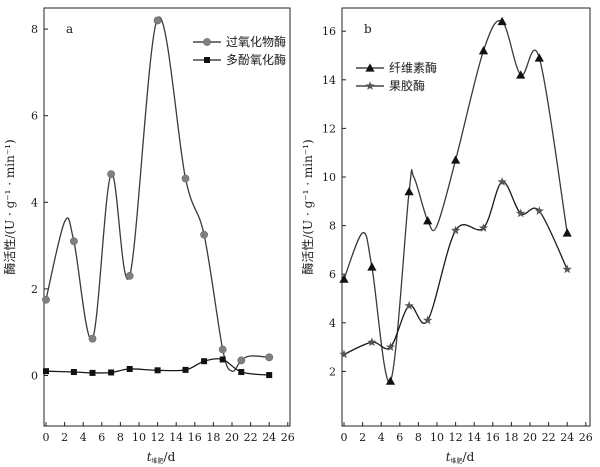  I want to click on y-tick-label: 14, so click(329, 80).